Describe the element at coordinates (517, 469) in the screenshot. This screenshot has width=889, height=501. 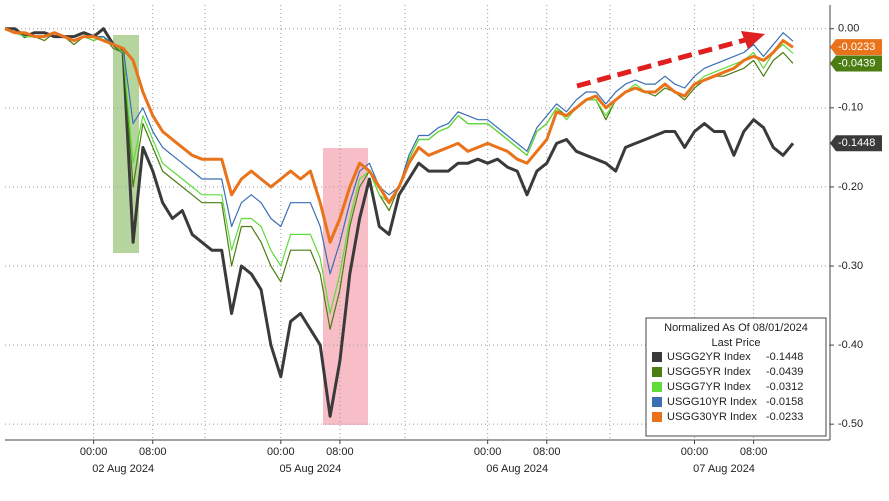
I see `day-label: 06 Aug 2024` at that location.